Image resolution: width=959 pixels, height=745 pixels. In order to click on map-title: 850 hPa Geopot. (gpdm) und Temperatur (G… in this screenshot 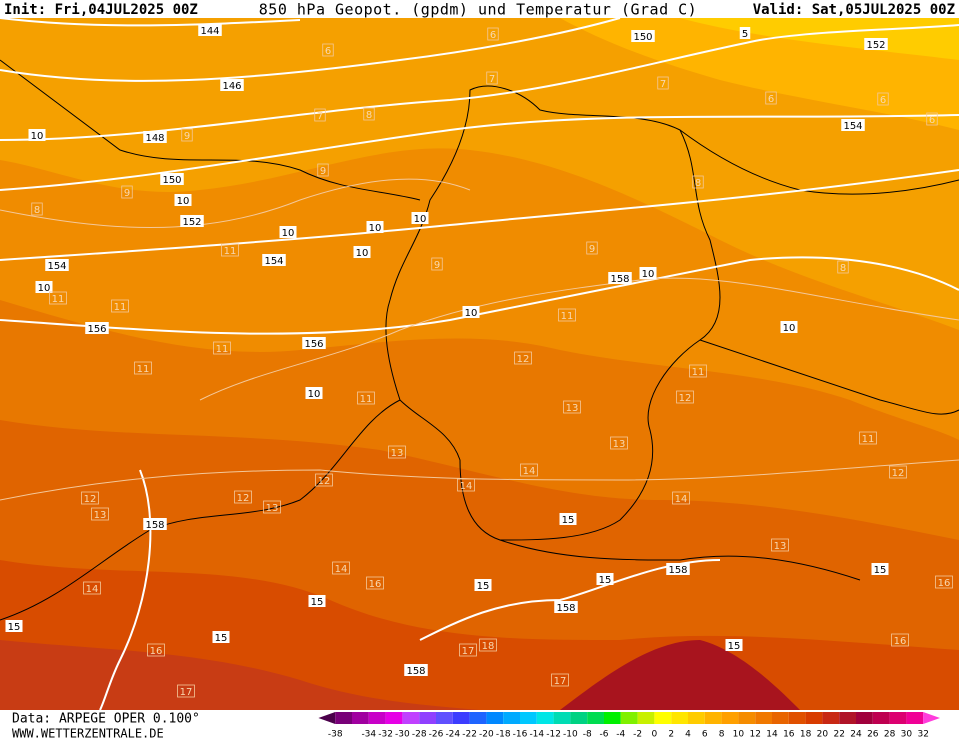, I will do `click(478, 10)`.